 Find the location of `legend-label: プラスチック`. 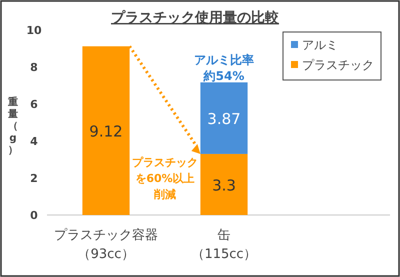

legend-label: プラスチック is located at coordinates (338, 65).